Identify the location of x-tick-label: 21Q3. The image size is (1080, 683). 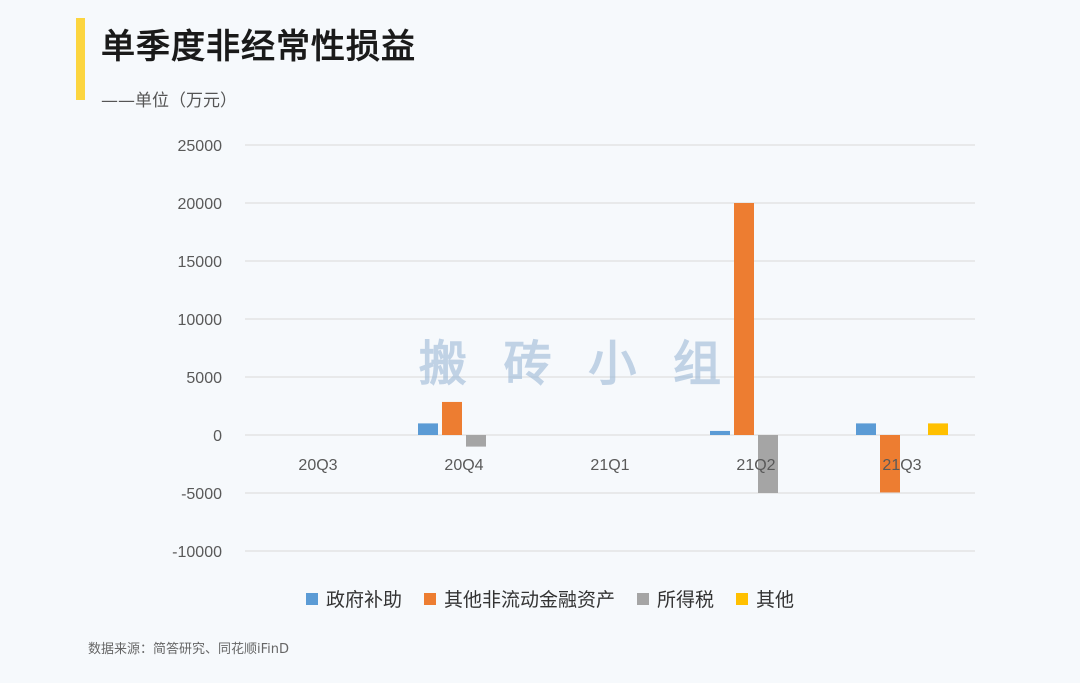
(901, 465).